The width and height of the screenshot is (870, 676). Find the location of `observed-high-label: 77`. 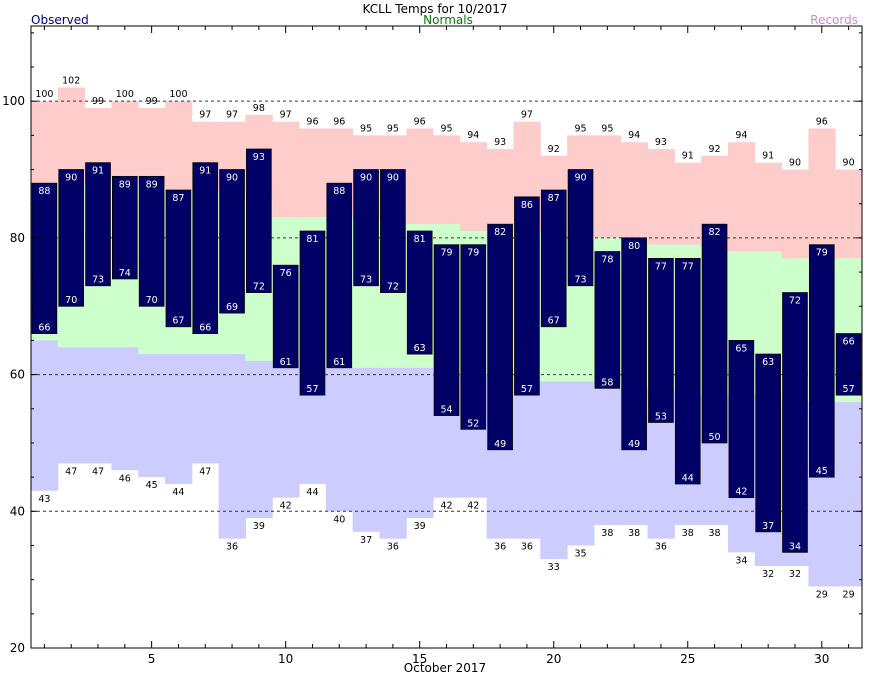

observed-high-label: 77 is located at coordinates (661, 266).